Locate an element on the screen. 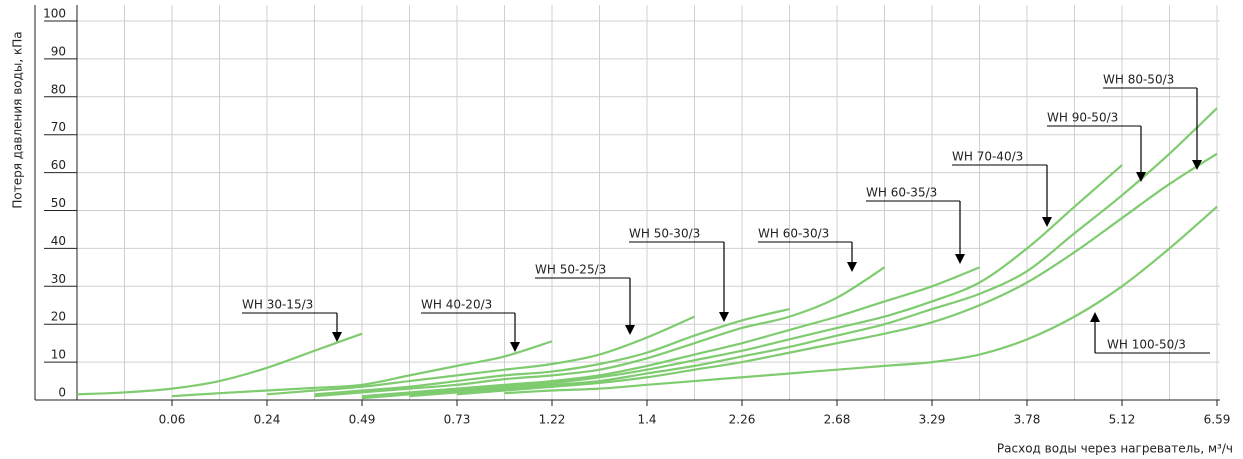 The image size is (1243, 459). x-tick-label: 3.78 is located at coordinates (1027, 420).